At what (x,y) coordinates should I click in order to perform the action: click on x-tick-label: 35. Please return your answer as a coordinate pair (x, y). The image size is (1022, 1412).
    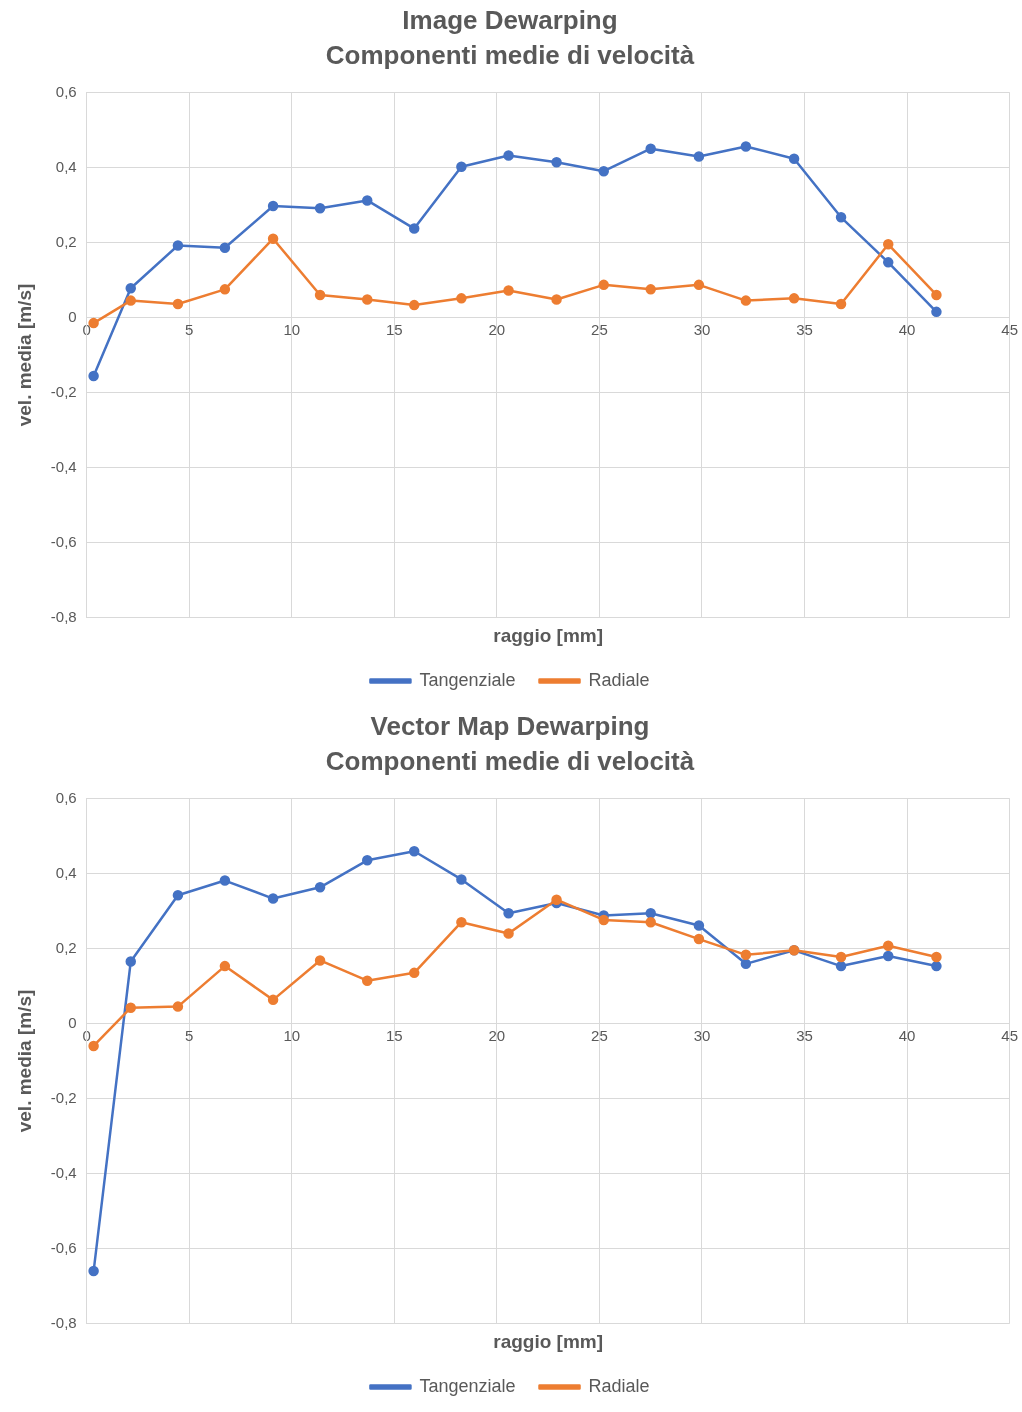
    Looking at the image, I should click on (804, 329).